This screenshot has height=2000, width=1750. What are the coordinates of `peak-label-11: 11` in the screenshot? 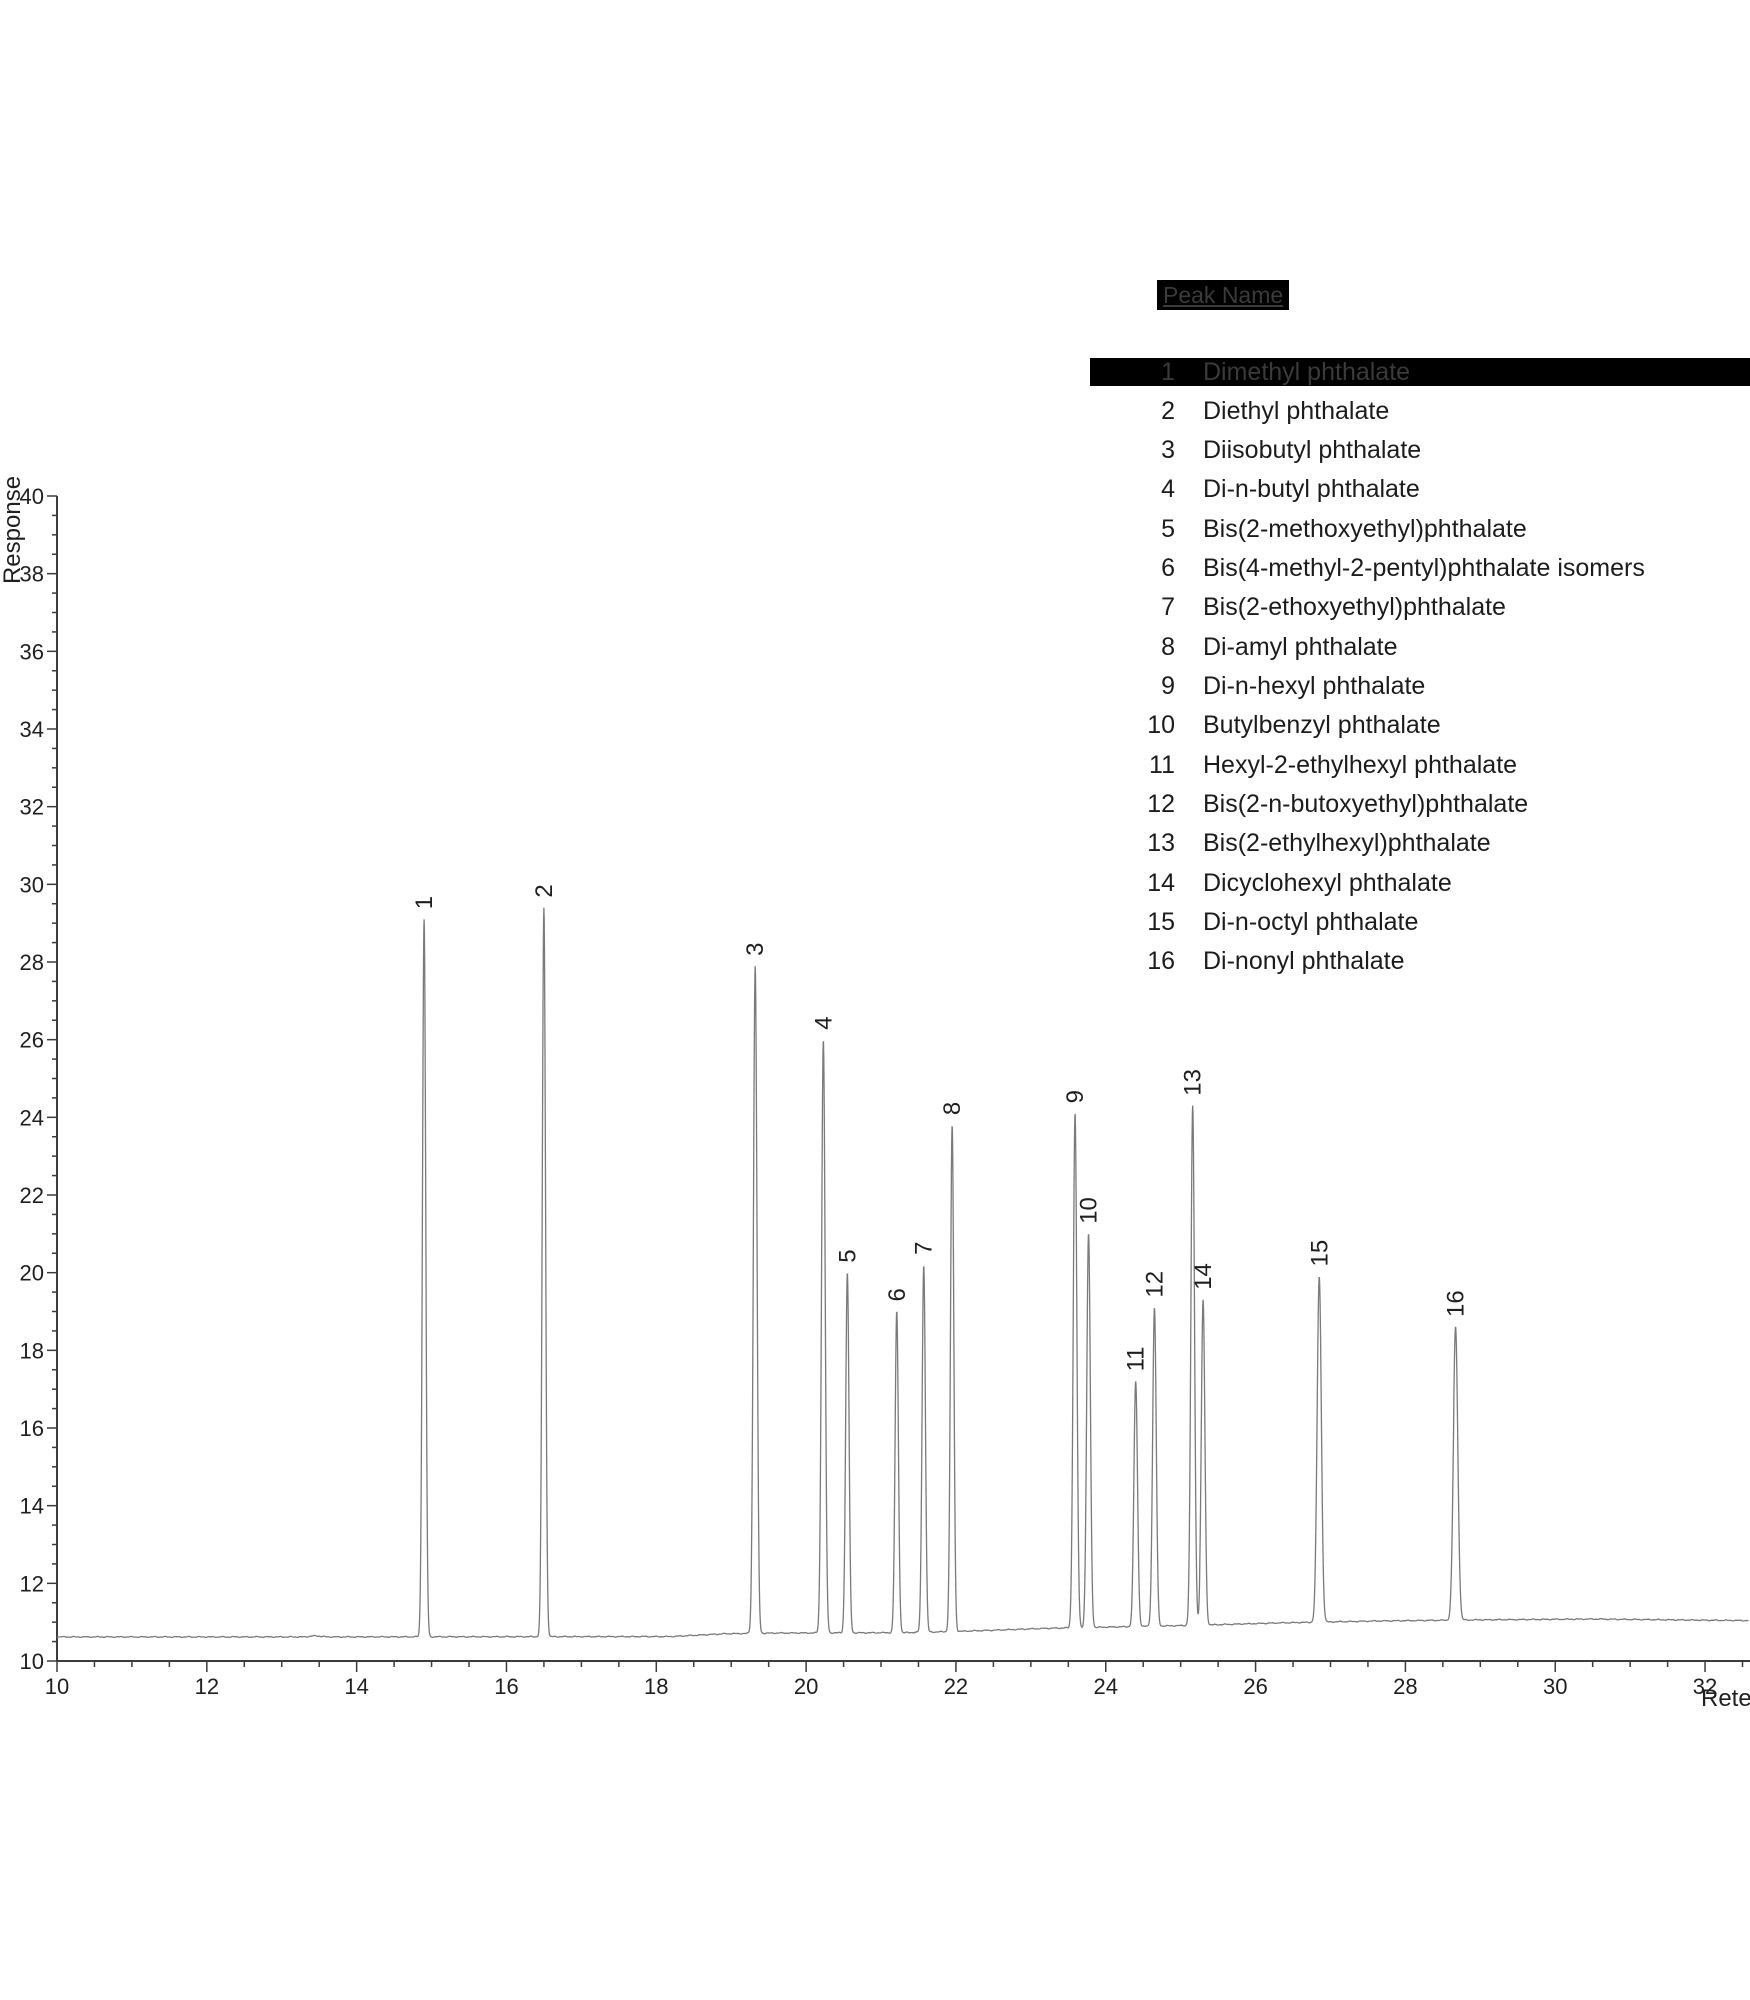 It's located at (1136, 1358).